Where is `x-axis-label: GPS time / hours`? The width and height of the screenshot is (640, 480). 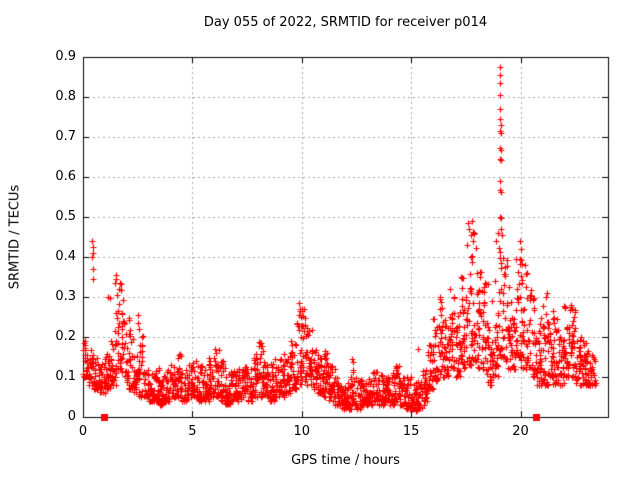 x-axis-label: GPS time / hours is located at coordinates (345, 460).